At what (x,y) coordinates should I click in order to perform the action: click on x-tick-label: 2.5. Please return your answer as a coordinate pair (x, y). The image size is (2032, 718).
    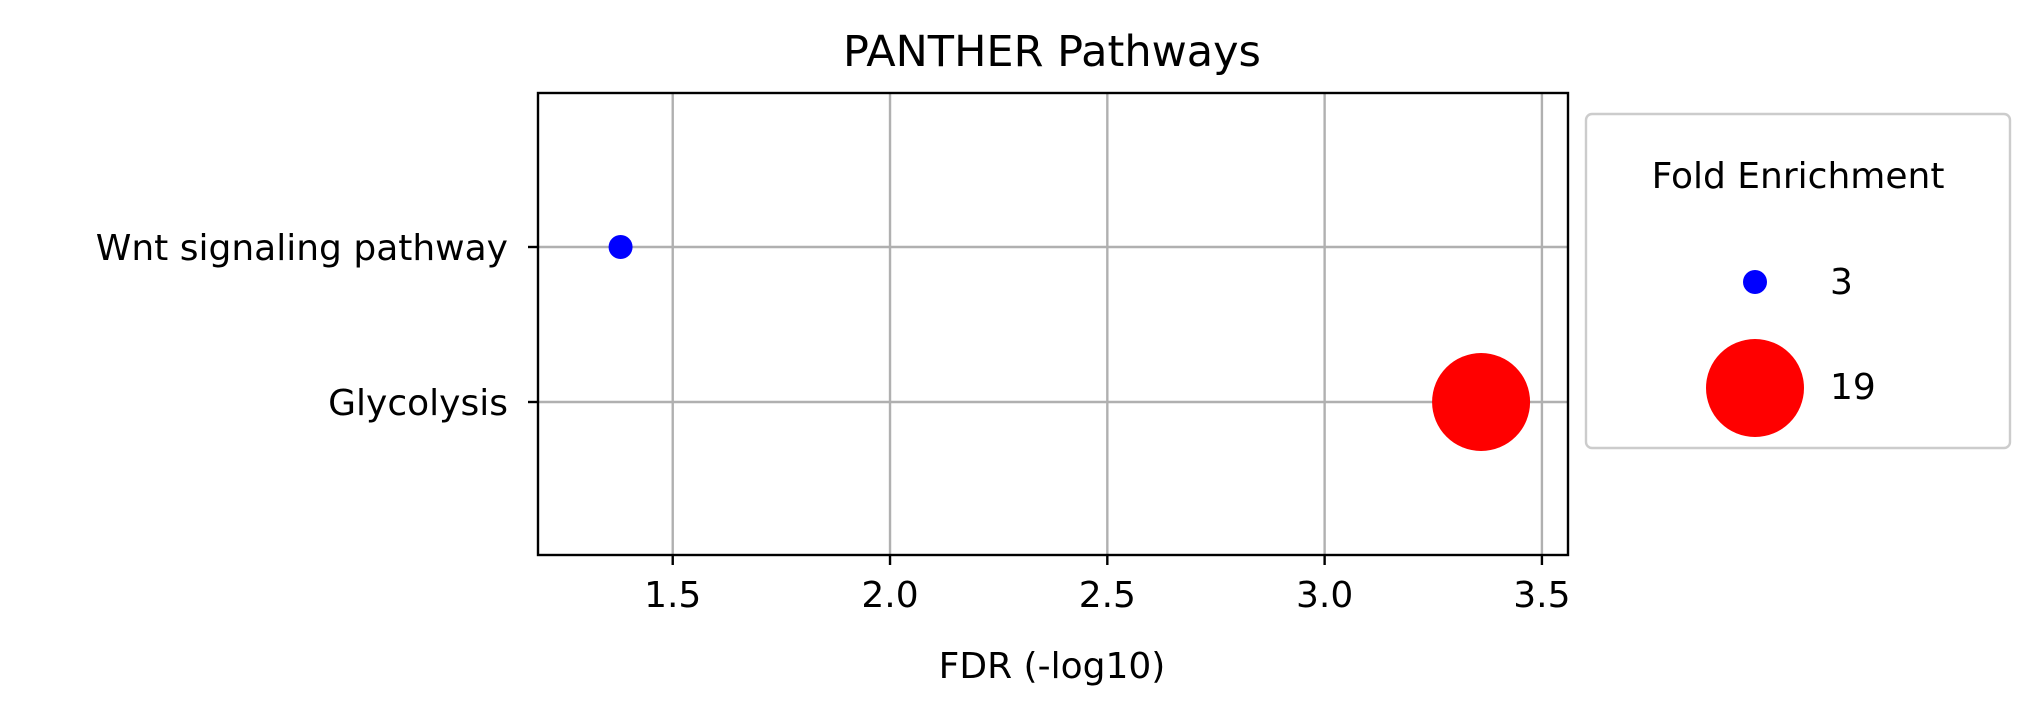
    Looking at the image, I should click on (1107, 595).